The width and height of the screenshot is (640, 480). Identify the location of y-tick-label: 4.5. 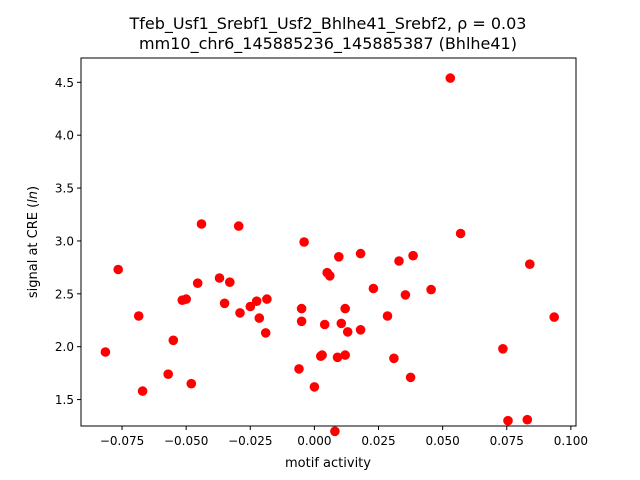
(64, 83).